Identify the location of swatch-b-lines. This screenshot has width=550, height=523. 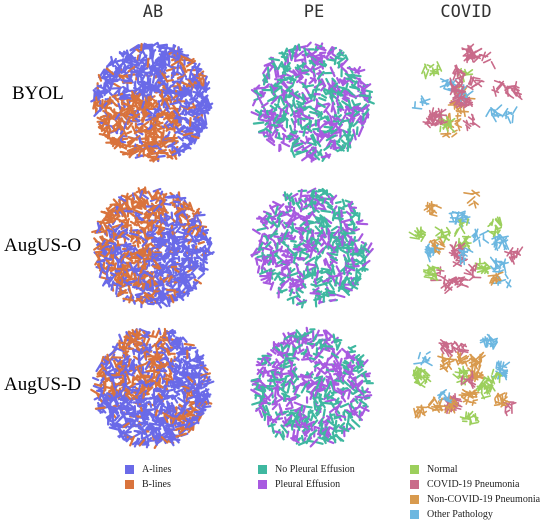
(129, 484).